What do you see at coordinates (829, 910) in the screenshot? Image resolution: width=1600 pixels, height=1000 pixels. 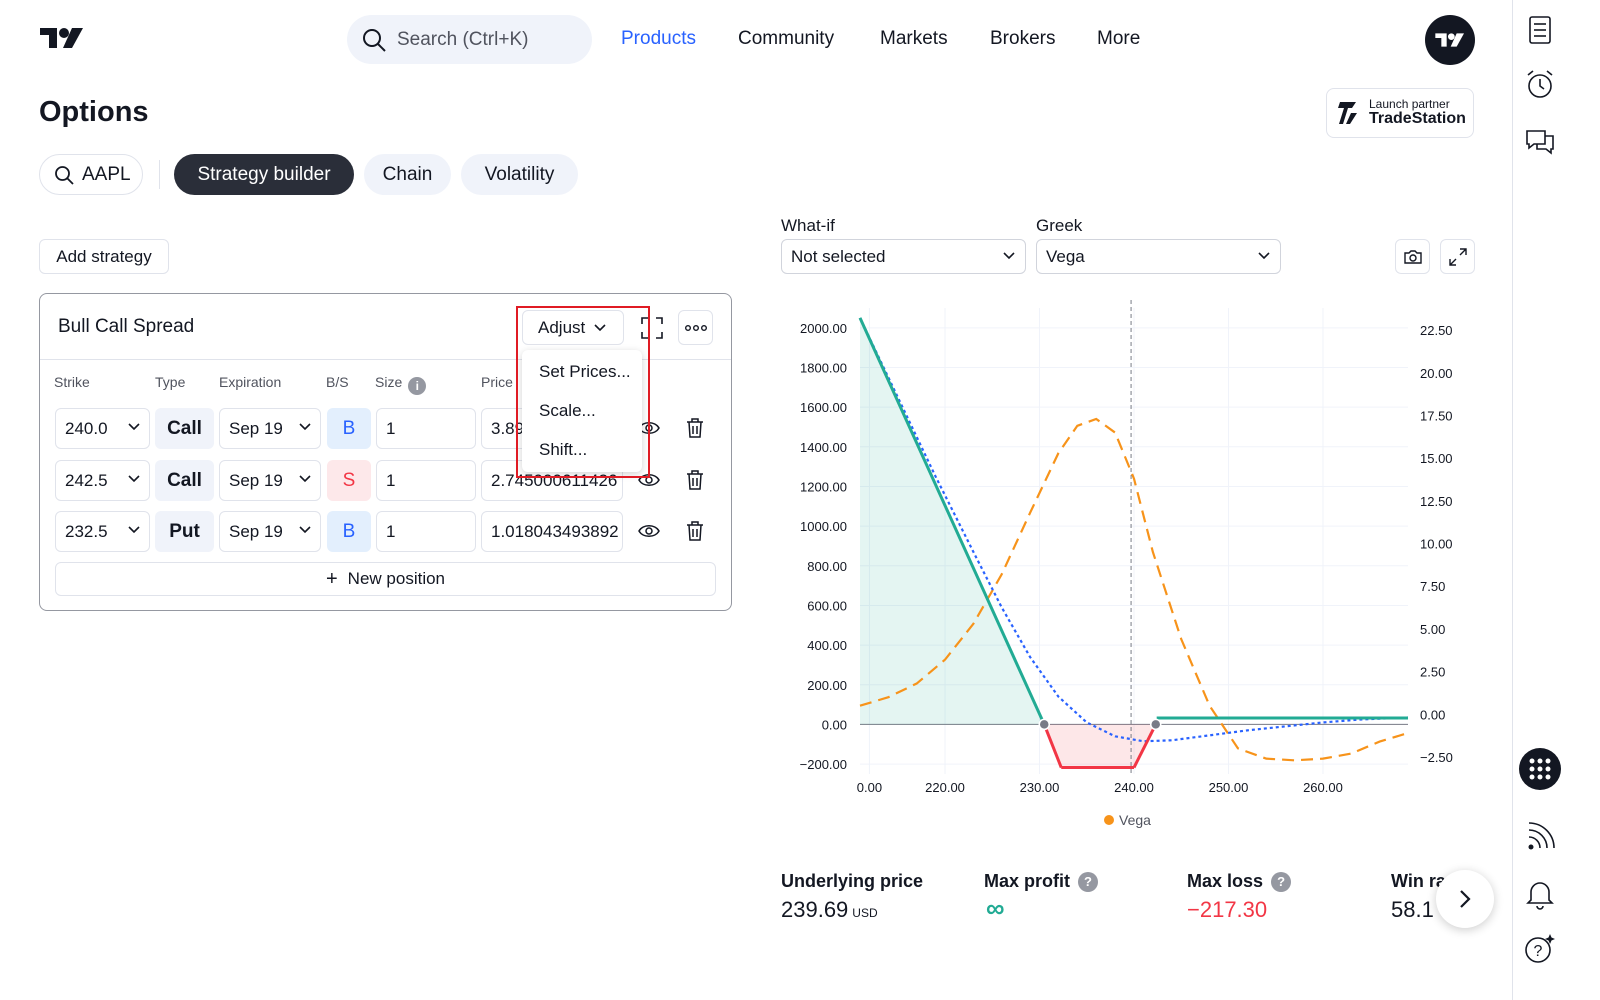 I see `underlying-price-value: 239.69 USD` at bounding box center [829, 910].